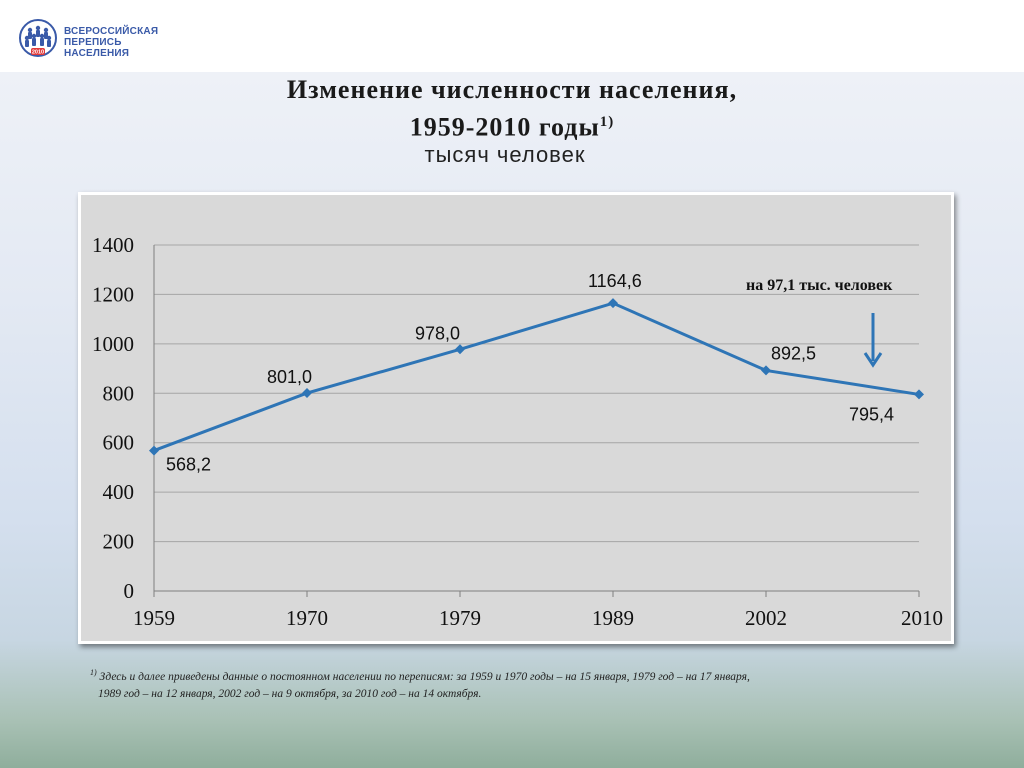 The height and width of the screenshot is (768, 1024). What do you see at coordinates (188, 465) in the screenshot?
I see `data-label: 568,2` at bounding box center [188, 465].